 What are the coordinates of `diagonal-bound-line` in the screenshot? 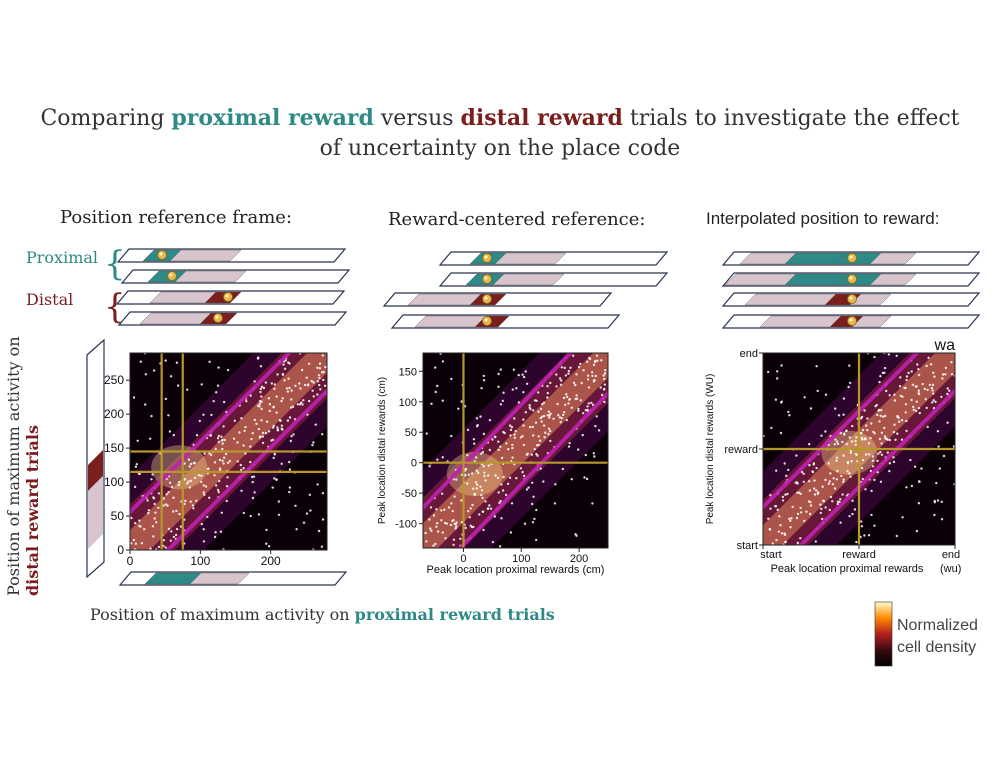 It's located at (498, 432).